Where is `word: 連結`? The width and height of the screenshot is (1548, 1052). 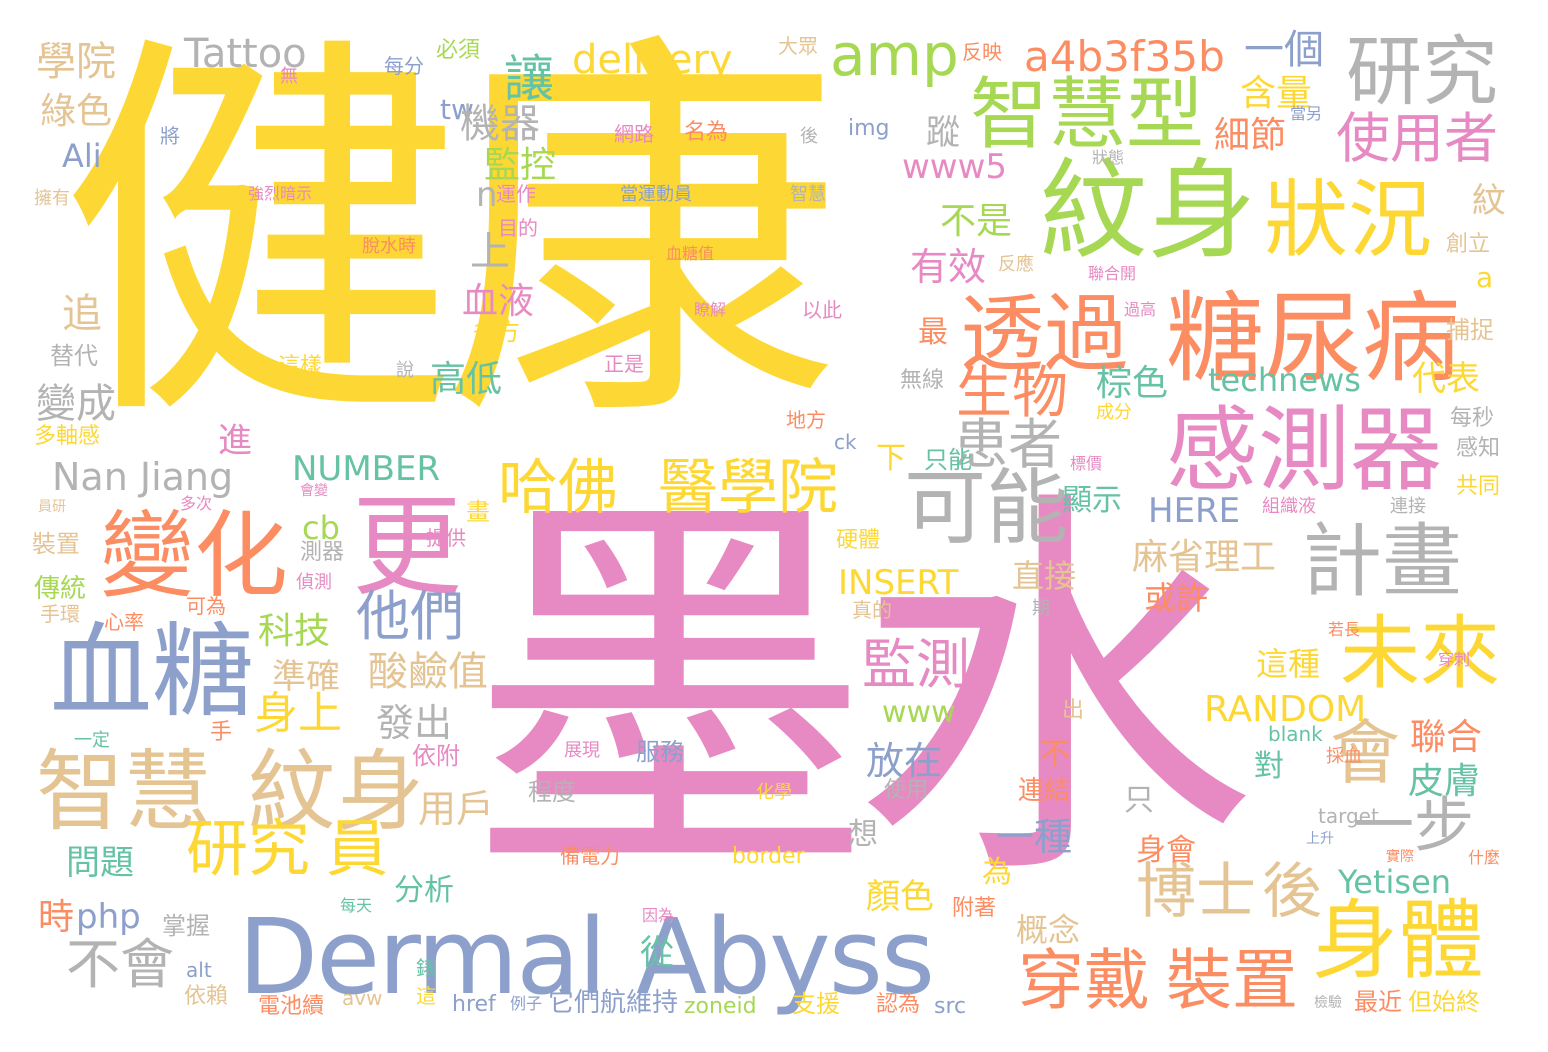
word: 連結 is located at coordinates (1044, 791).